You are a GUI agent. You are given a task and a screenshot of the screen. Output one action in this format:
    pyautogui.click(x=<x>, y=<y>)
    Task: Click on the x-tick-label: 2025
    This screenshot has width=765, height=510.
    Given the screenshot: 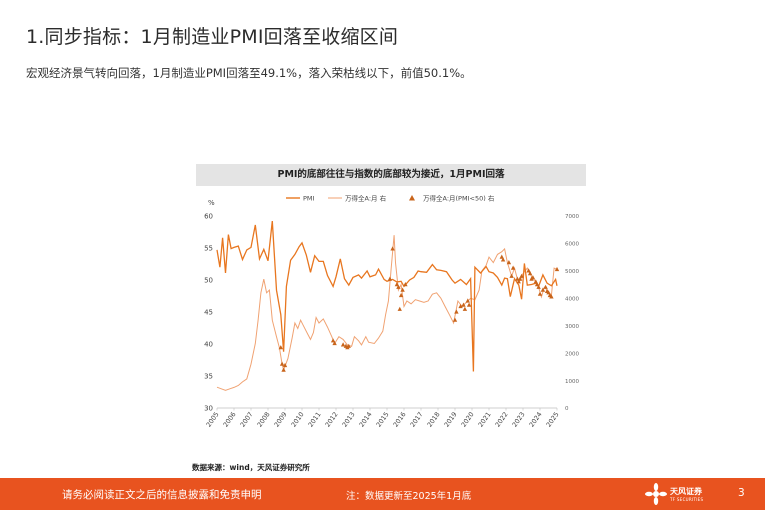 What is the action you would take?
    pyautogui.click(x=553, y=420)
    